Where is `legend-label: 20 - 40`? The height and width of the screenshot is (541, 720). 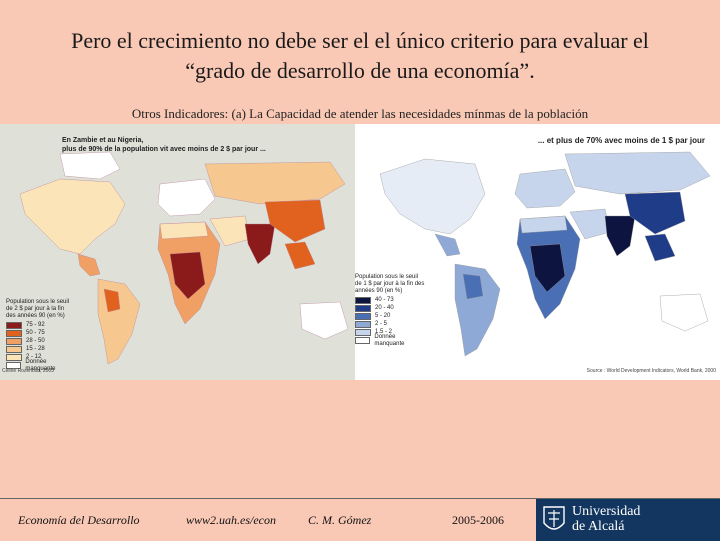
legend-label: 20 - 40 is located at coordinates (384, 308).